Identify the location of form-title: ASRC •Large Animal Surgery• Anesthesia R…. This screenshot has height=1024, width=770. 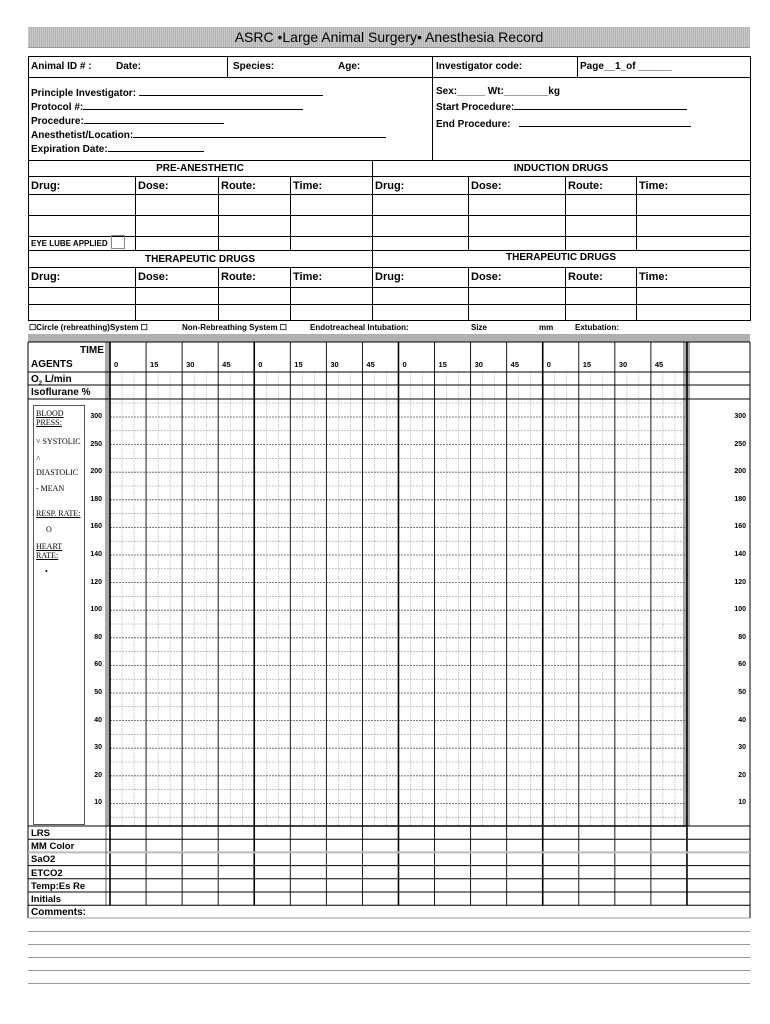
(389, 37).